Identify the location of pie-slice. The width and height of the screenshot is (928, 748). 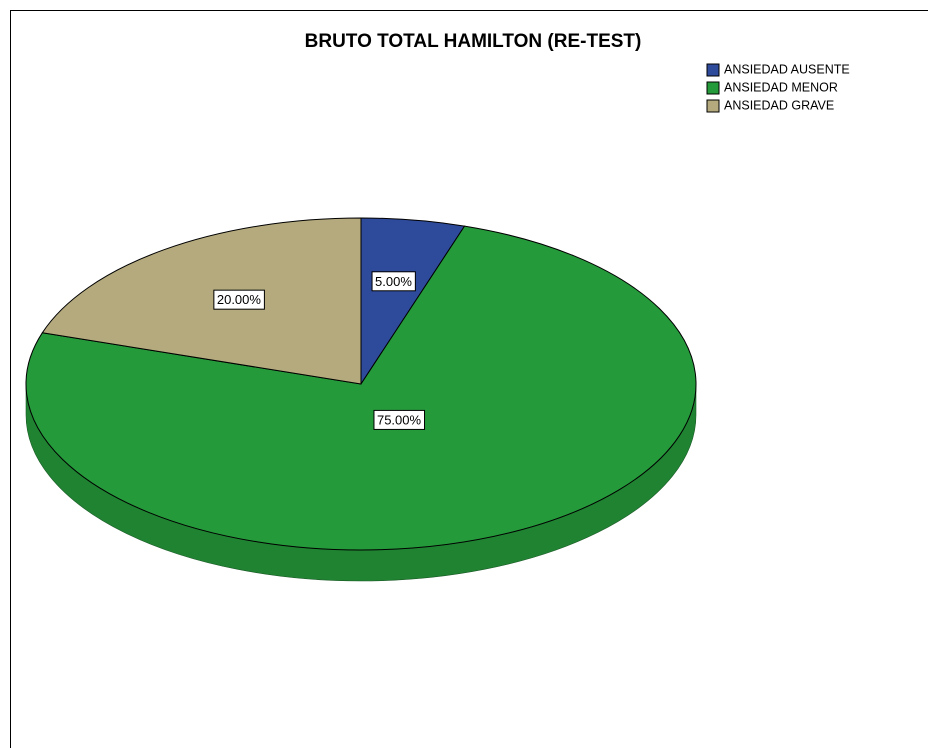
(201, 301).